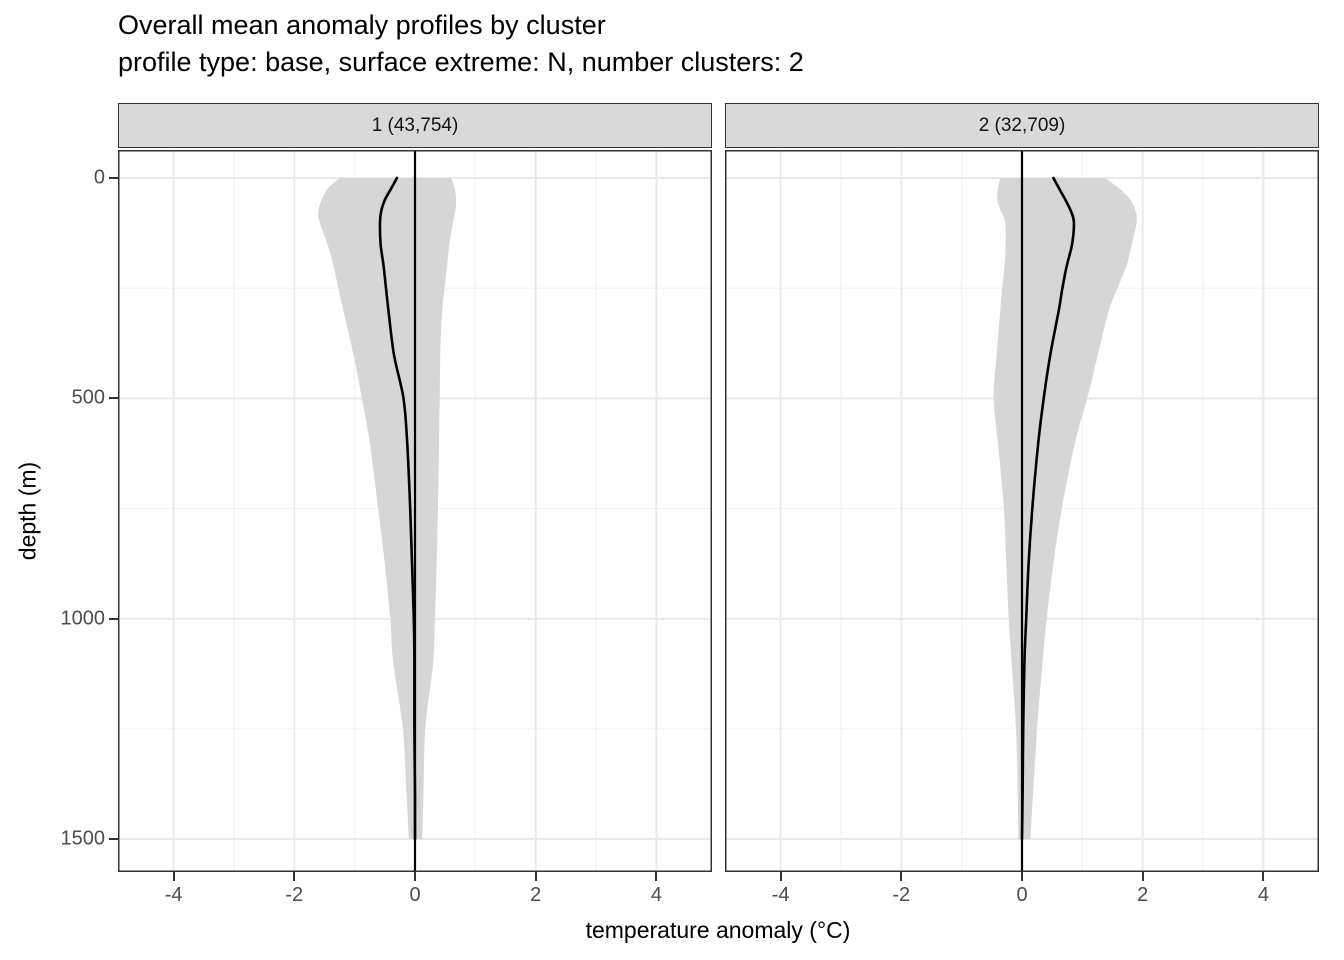  I want to click on facet-strip-label: 2 (32,709), so click(1022, 125).